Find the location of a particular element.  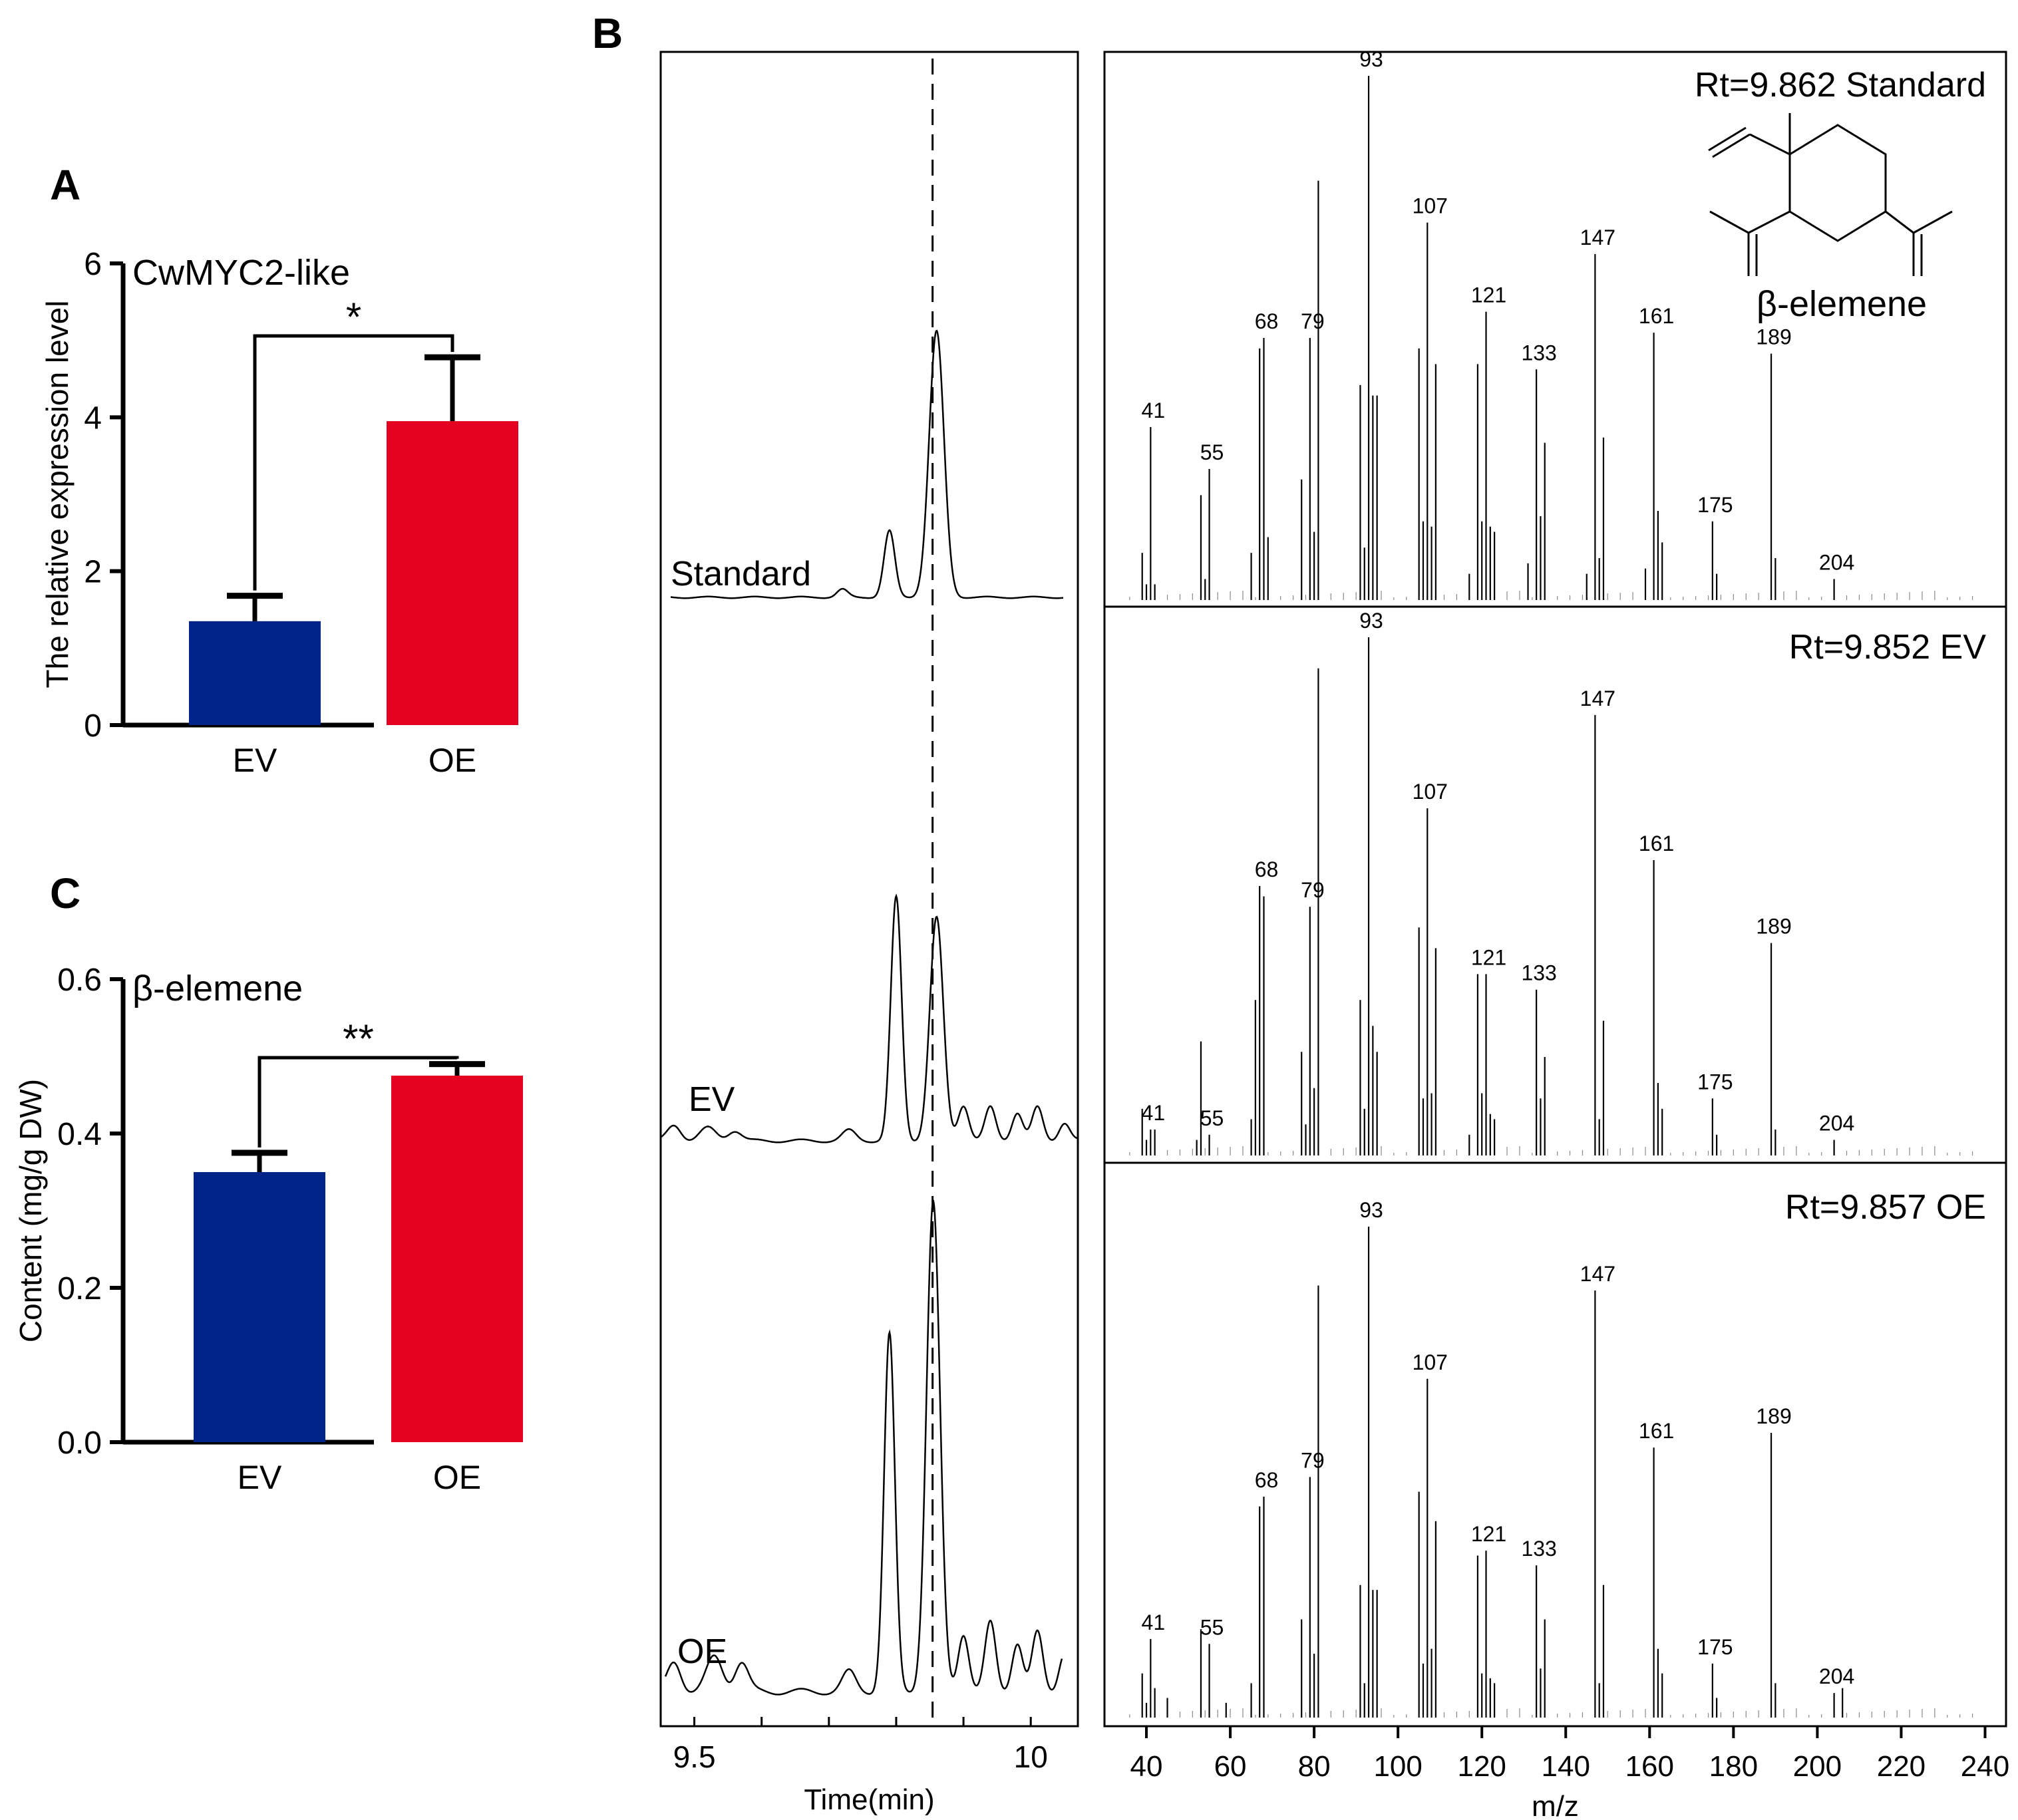

x-tick-label: 60 is located at coordinates (1230, 1766).